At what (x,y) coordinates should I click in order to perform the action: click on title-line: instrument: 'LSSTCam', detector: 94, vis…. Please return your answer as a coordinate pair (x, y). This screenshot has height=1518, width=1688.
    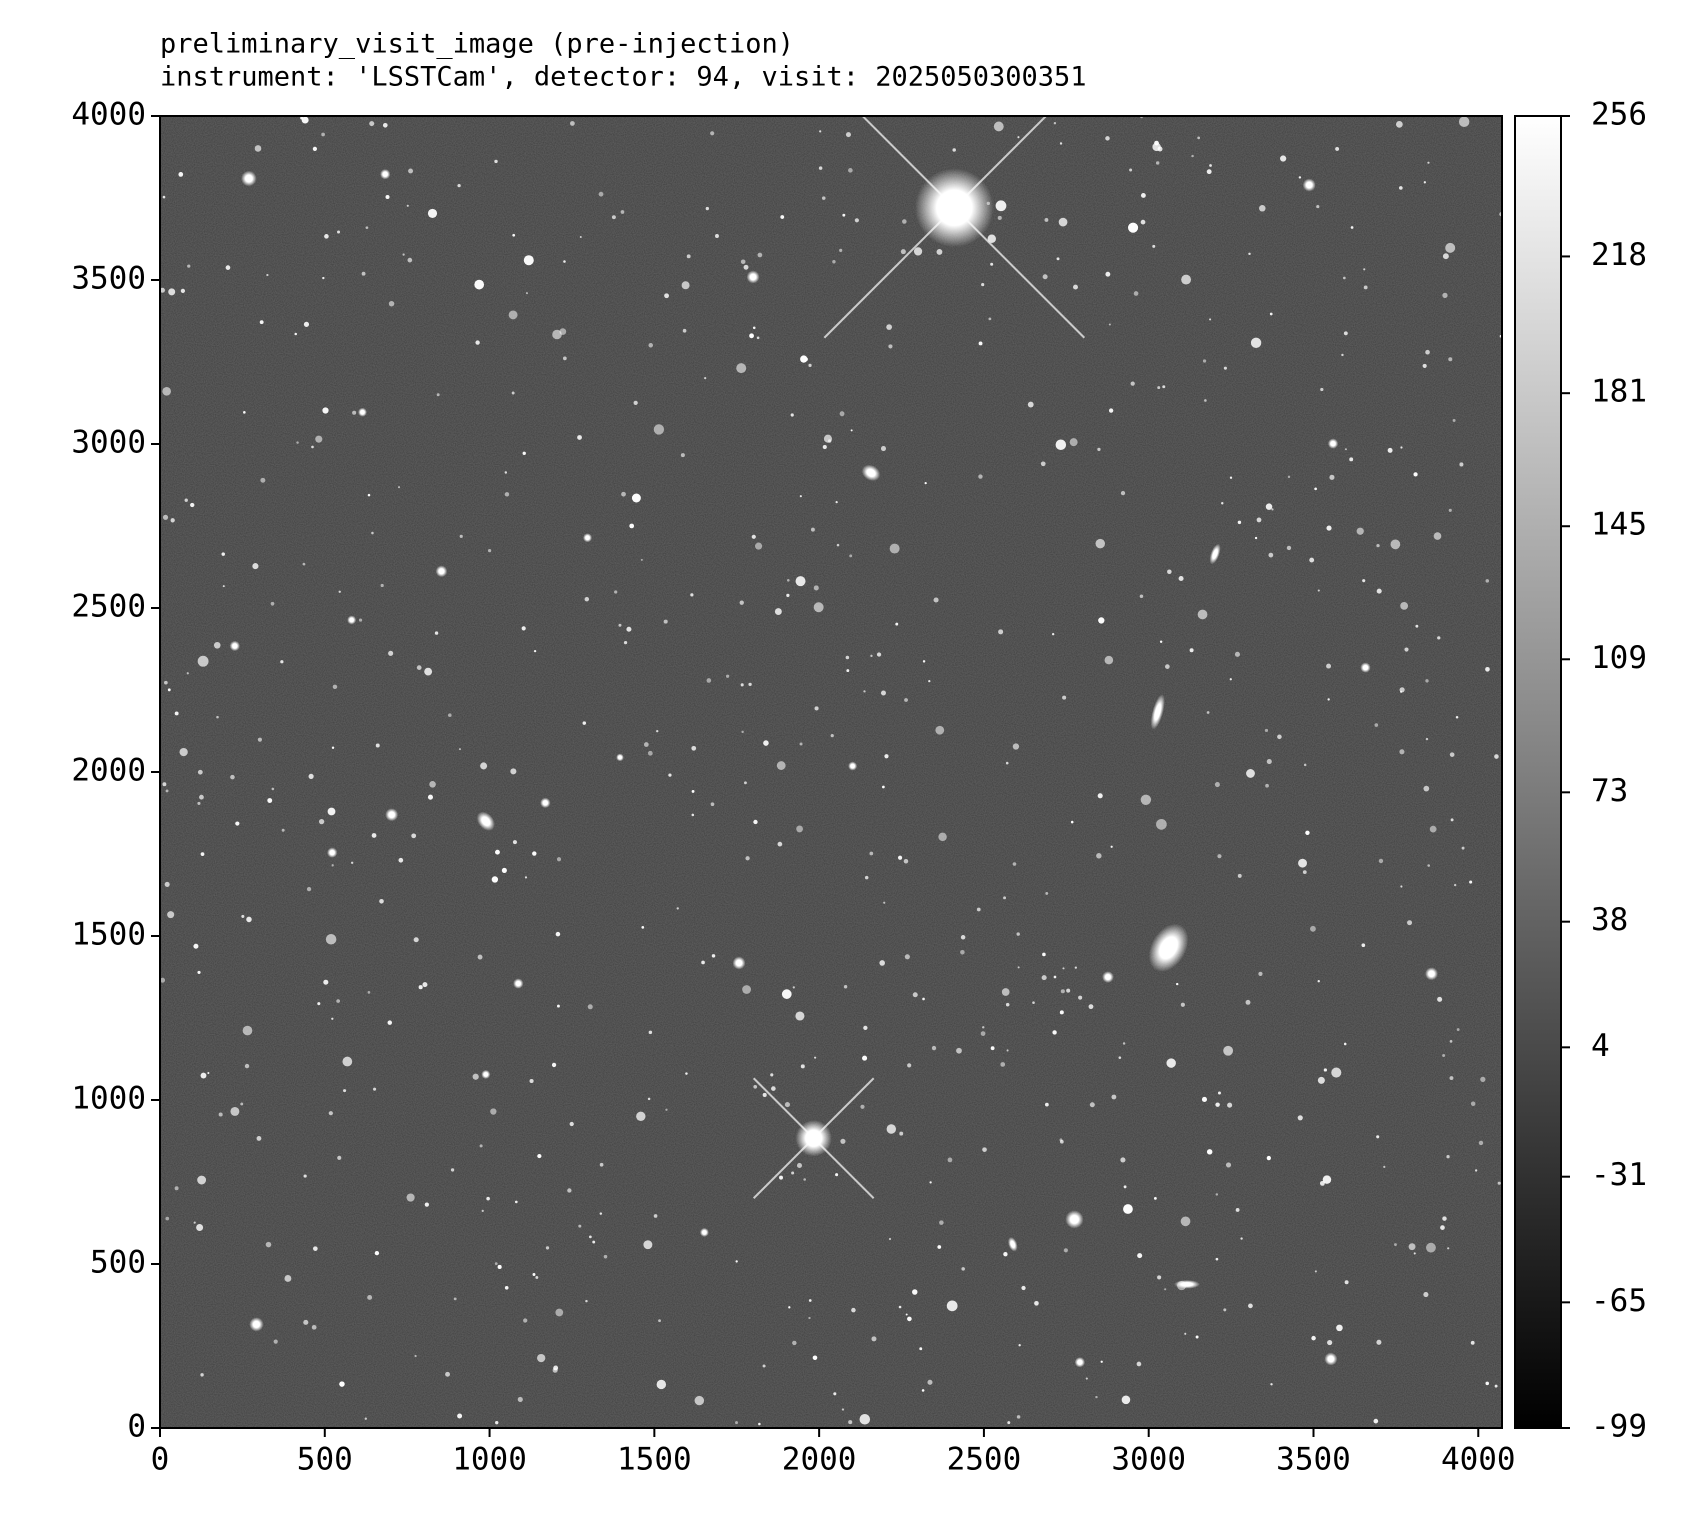
    Looking at the image, I should click on (623, 77).